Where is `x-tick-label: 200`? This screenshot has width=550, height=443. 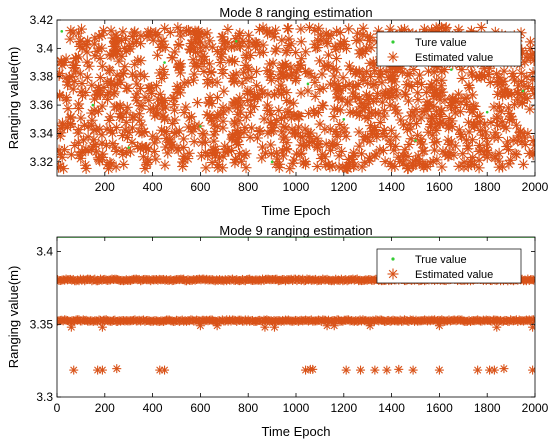
x-tick-label: 200 is located at coordinates (105, 187).